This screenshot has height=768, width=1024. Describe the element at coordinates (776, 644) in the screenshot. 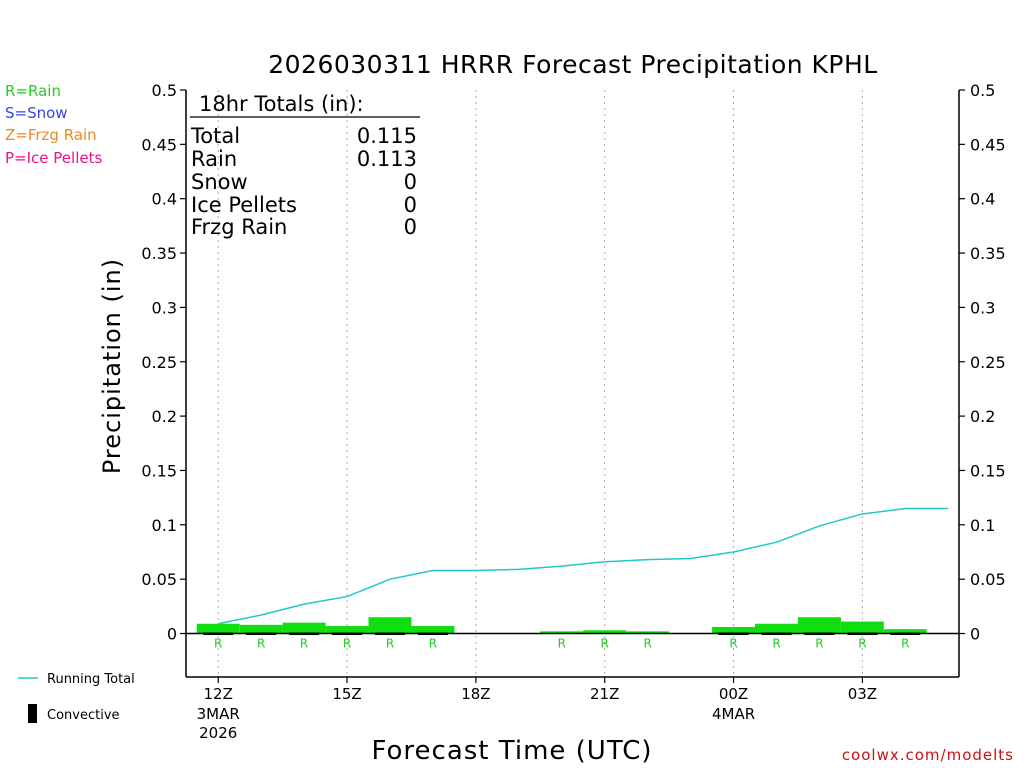

I see `ptype-marker-25: R` at that location.